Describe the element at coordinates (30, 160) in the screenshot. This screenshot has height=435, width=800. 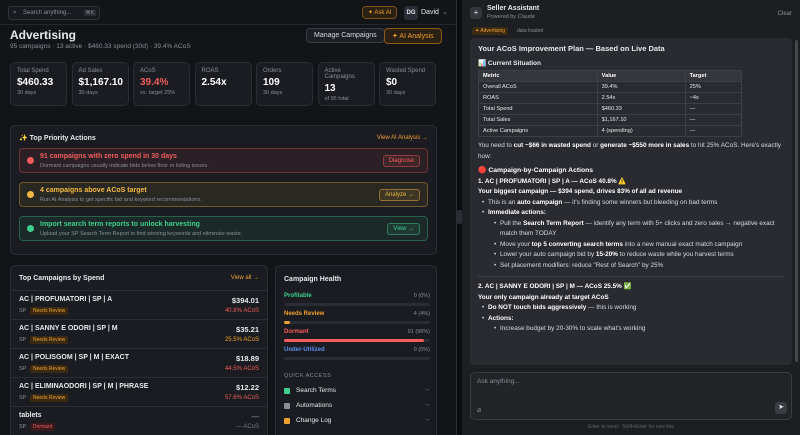
I see `status-dot` at that location.